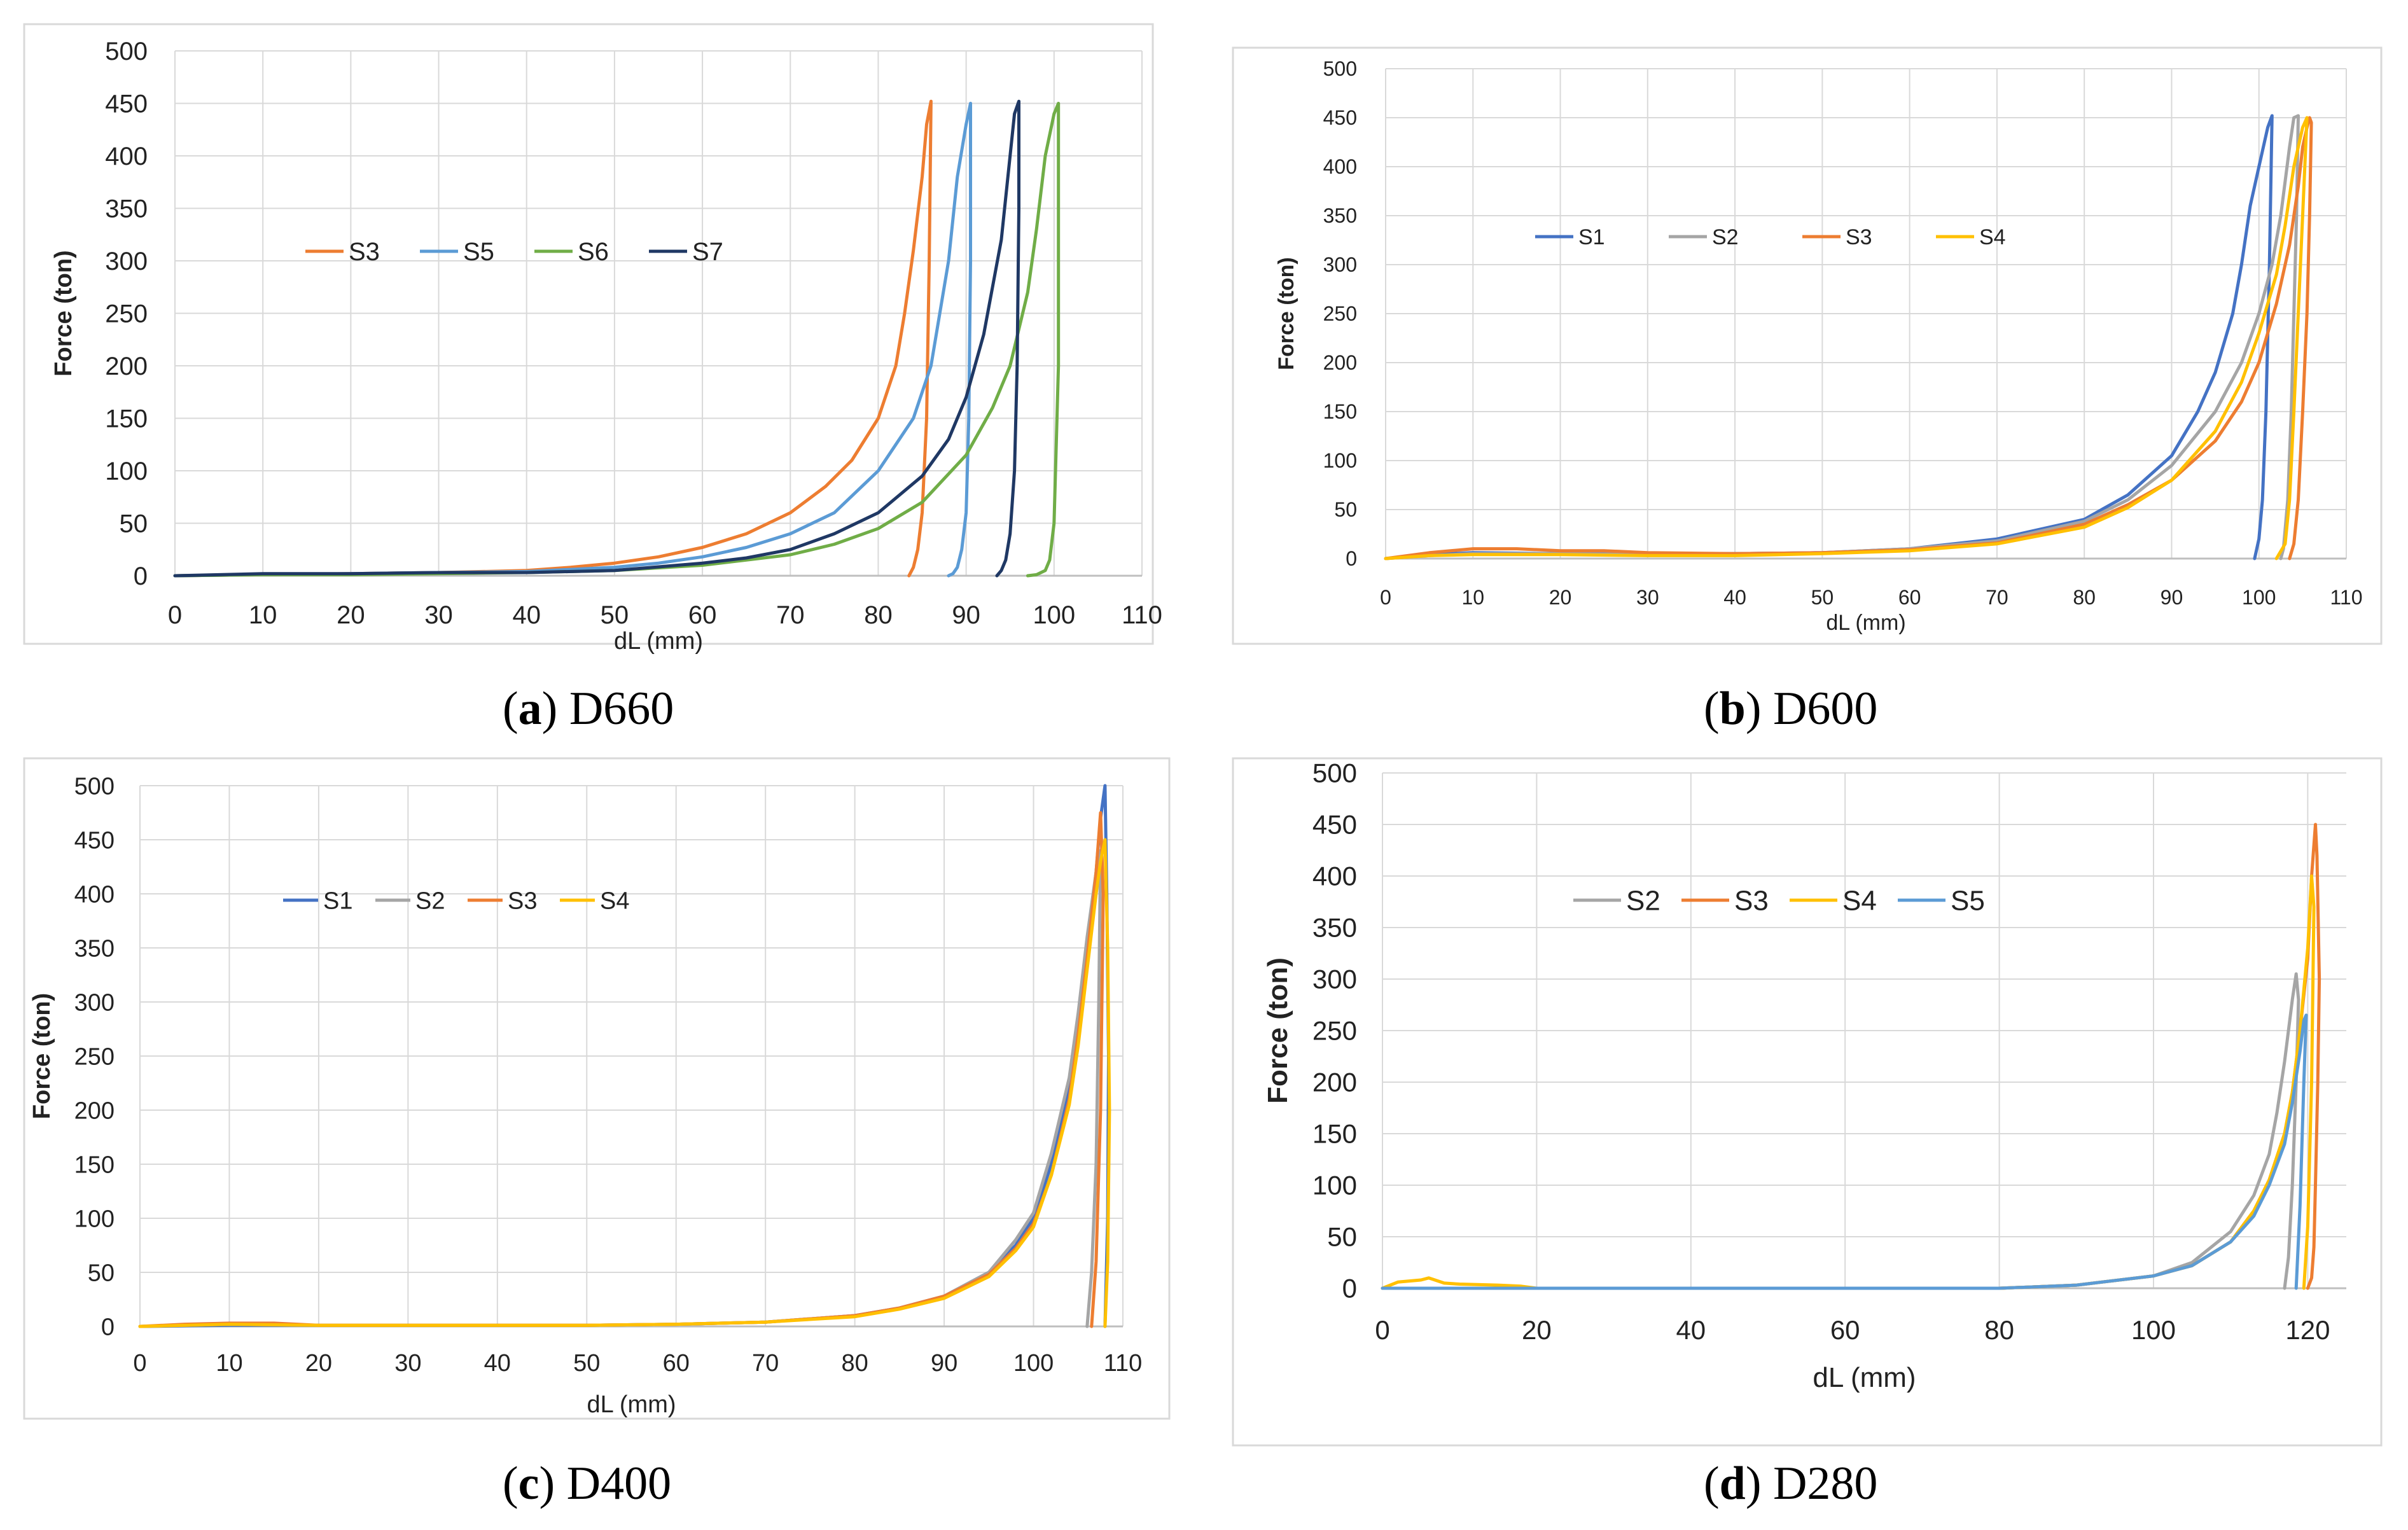 This screenshot has height=1530, width=2408. What do you see at coordinates (1123, 1363) in the screenshot?
I see `x-tick-label: 110` at bounding box center [1123, 1363].